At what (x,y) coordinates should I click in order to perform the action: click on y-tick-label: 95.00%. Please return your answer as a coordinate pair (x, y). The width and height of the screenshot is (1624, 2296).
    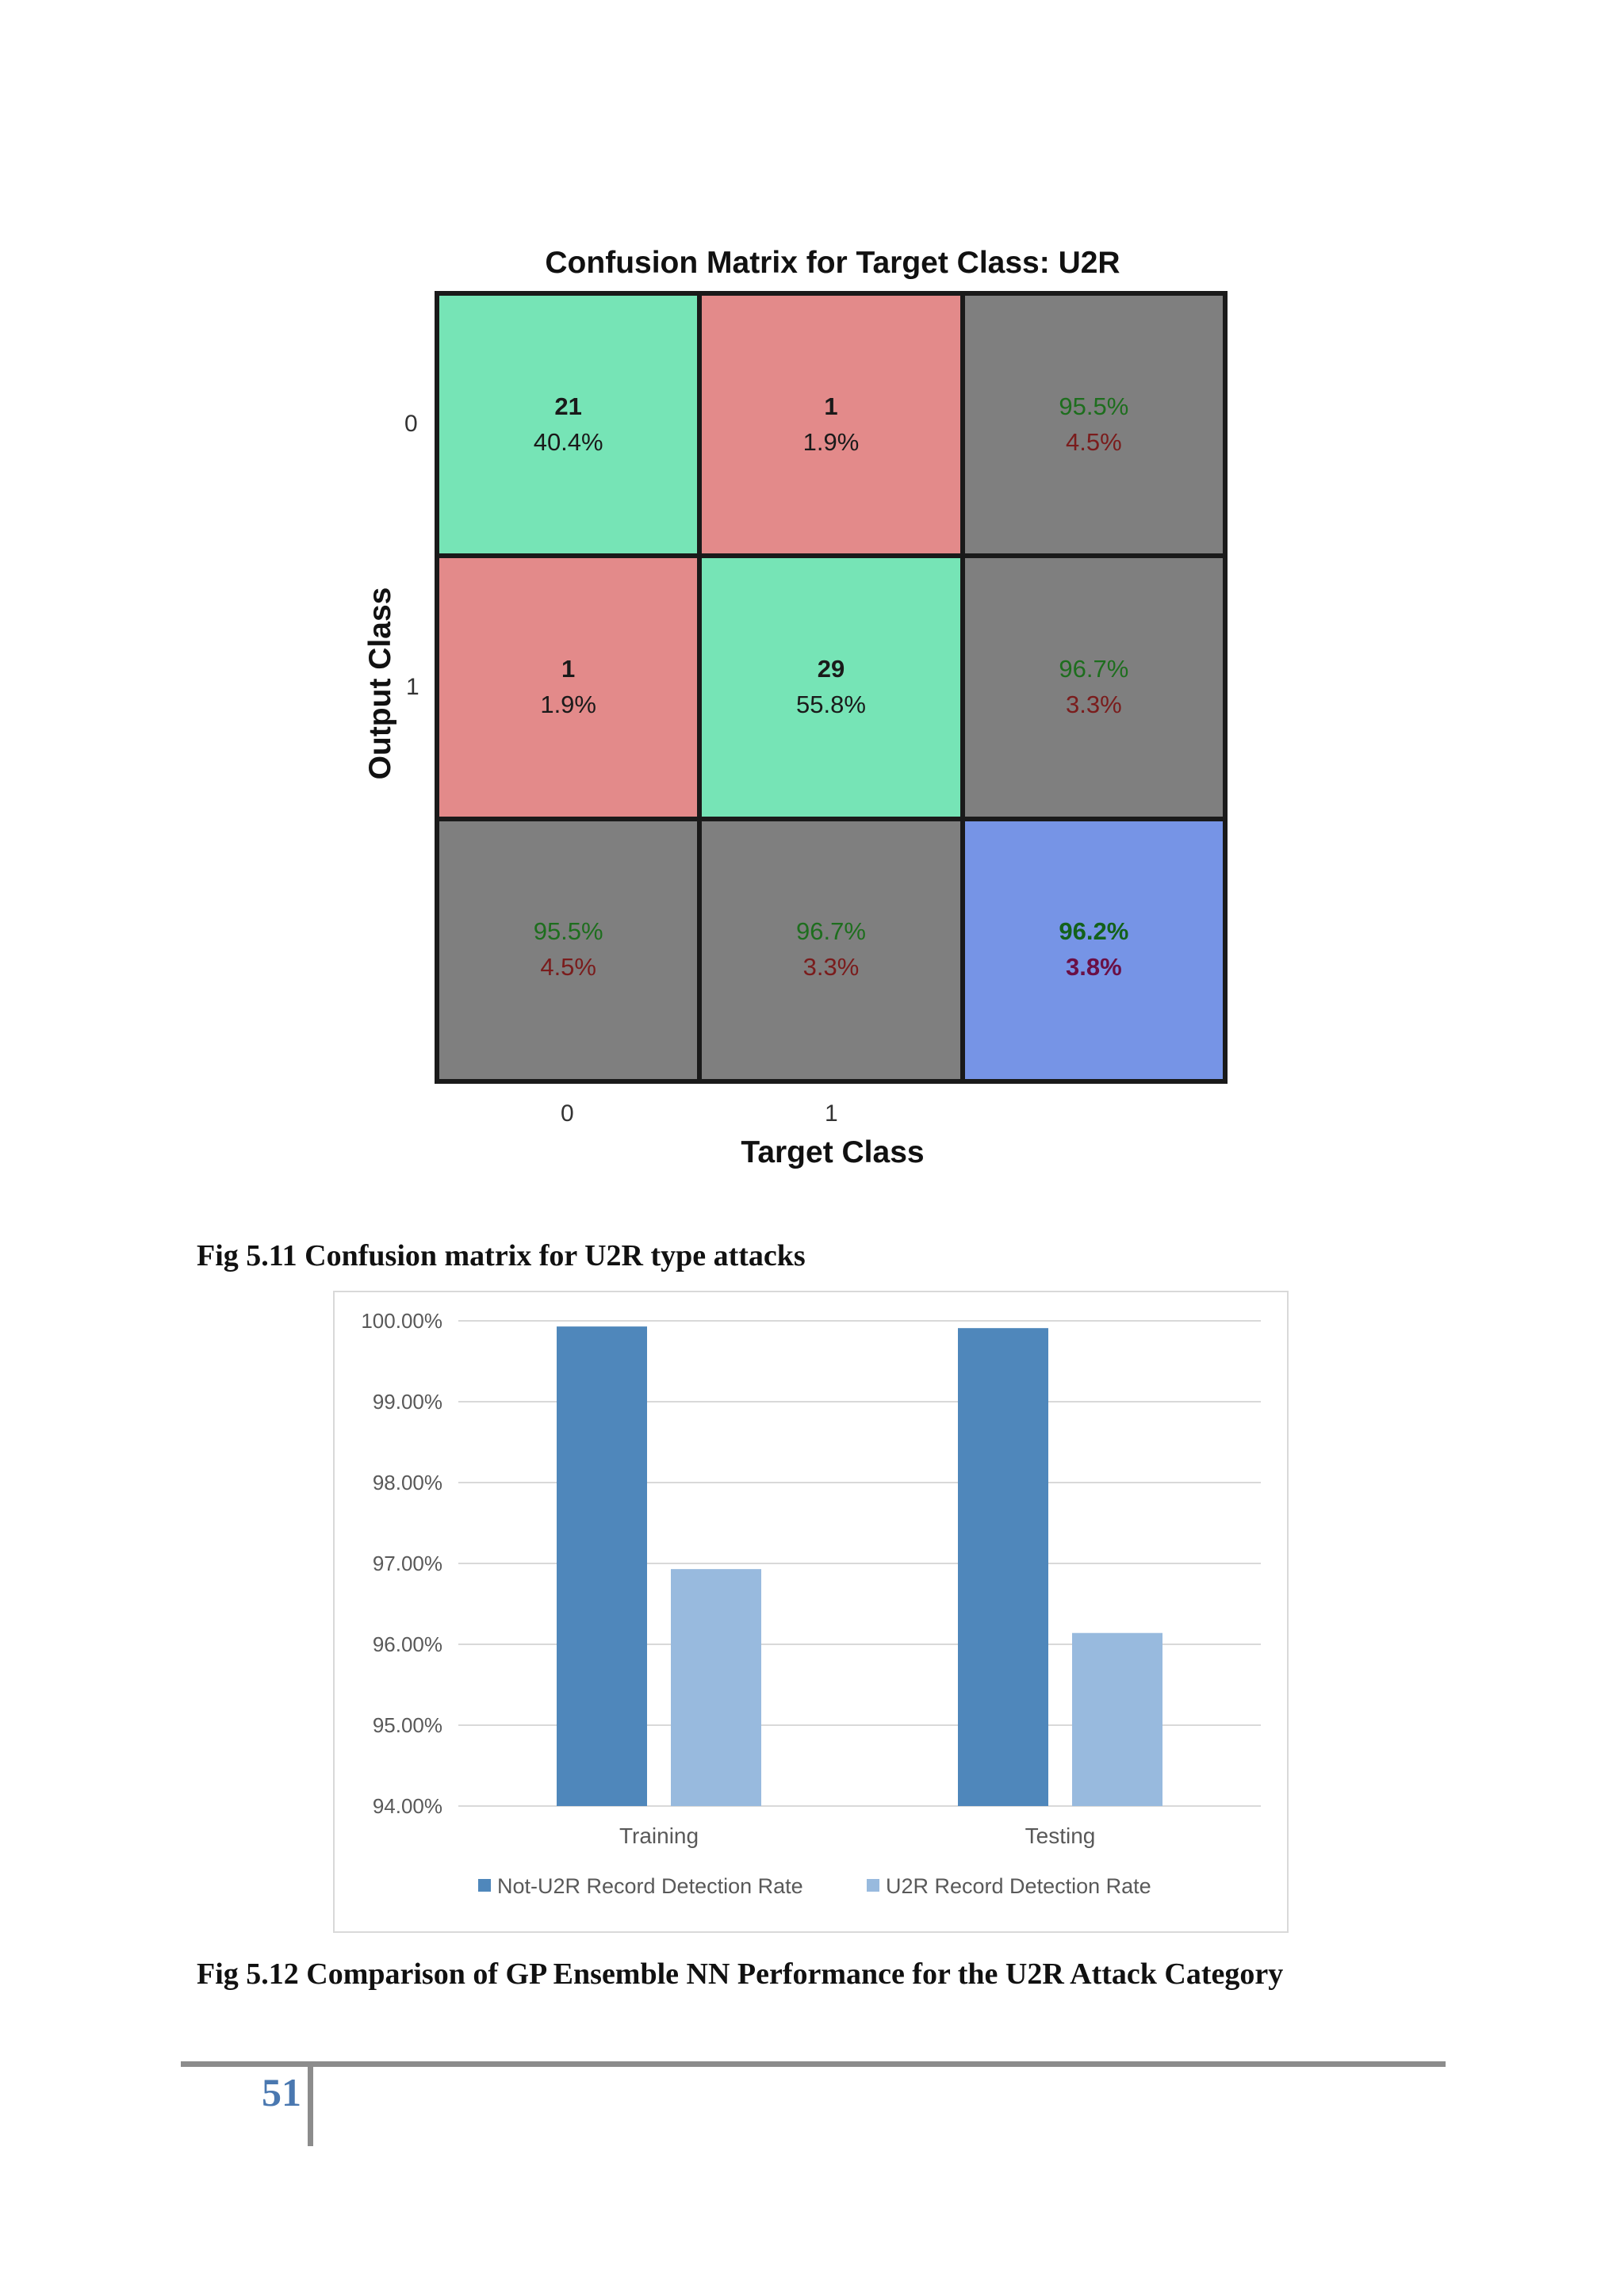
    Looking at the image, I should click on (408, 1725).